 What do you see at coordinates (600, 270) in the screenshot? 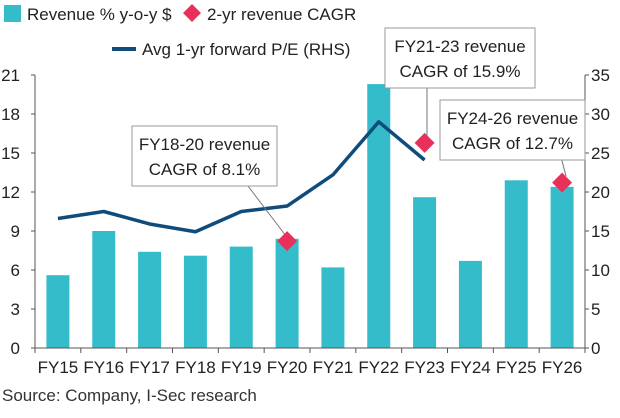
I see `right-tick-label: 10` at bounding box center [600, 270].